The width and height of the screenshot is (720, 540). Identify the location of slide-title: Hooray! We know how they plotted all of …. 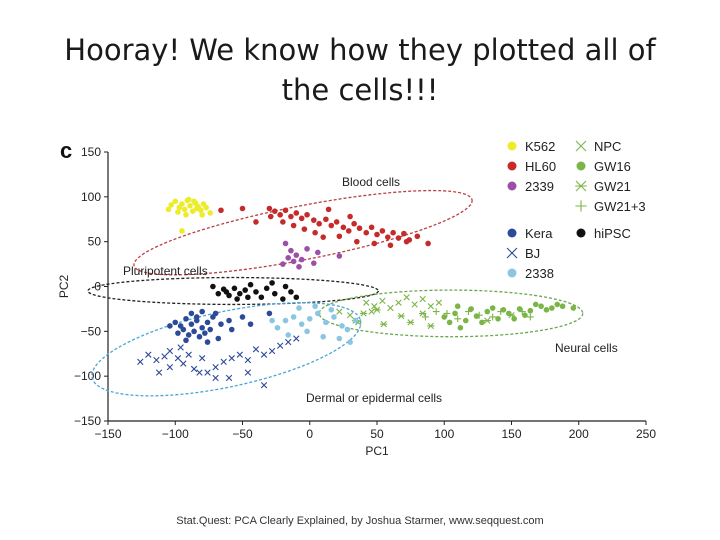
(360, 70).